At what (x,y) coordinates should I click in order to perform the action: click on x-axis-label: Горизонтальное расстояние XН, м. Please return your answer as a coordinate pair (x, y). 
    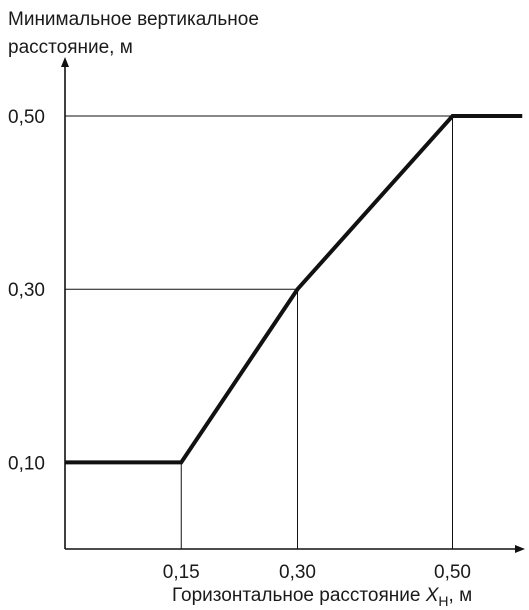
    Looking at the image, I should click on (322, 597).